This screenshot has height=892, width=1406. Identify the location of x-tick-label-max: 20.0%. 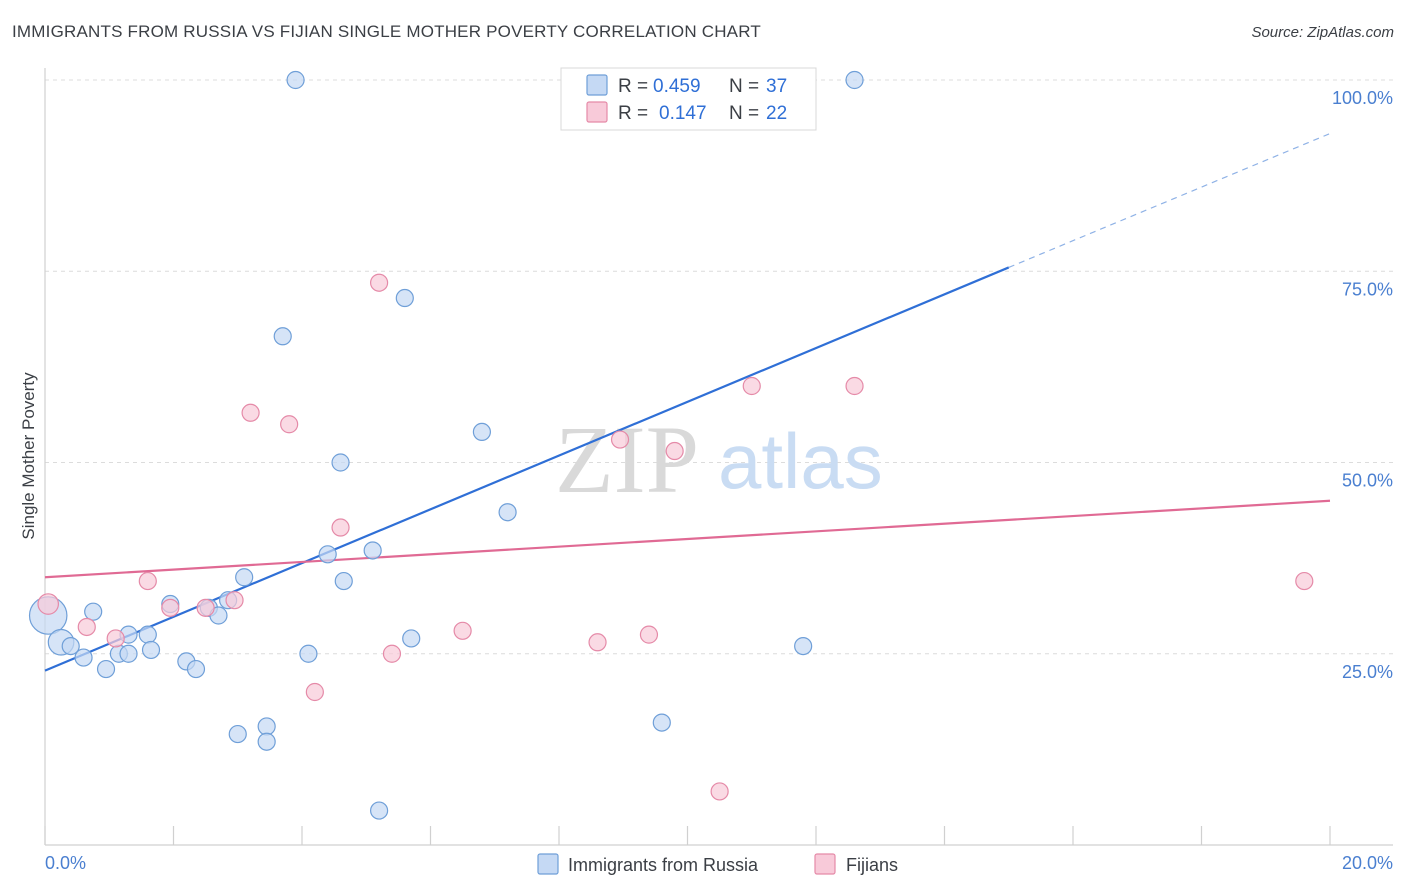
(1367, 863).